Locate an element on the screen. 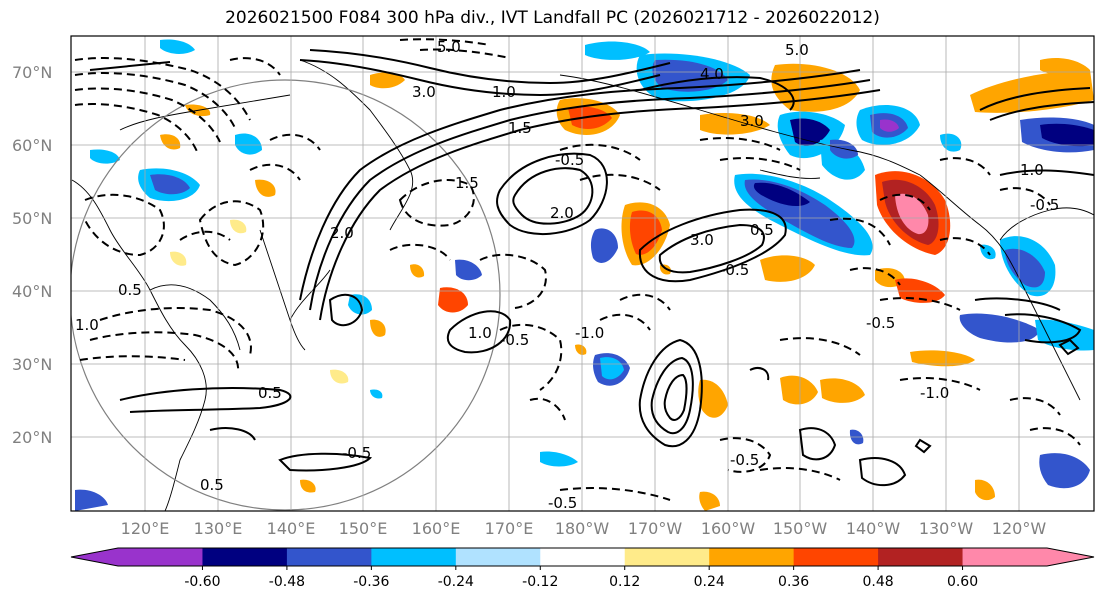 The width and height of the screenshot is (1105, 604). lat-label: 60°N is located at coordinates (32, 145).